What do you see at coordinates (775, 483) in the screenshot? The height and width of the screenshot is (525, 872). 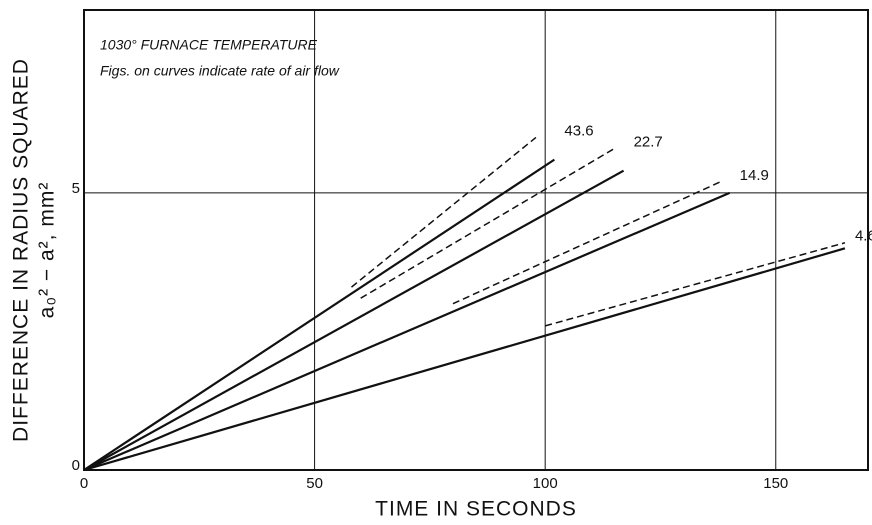 I see `x-tick-label: 150` at bounding box center [775, 483].